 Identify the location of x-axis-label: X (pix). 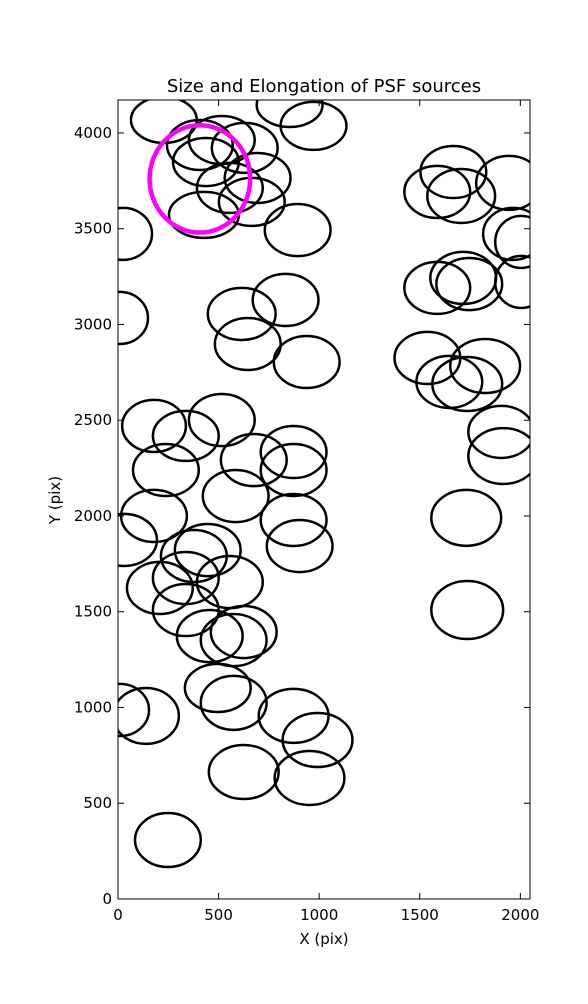
(323, 939).